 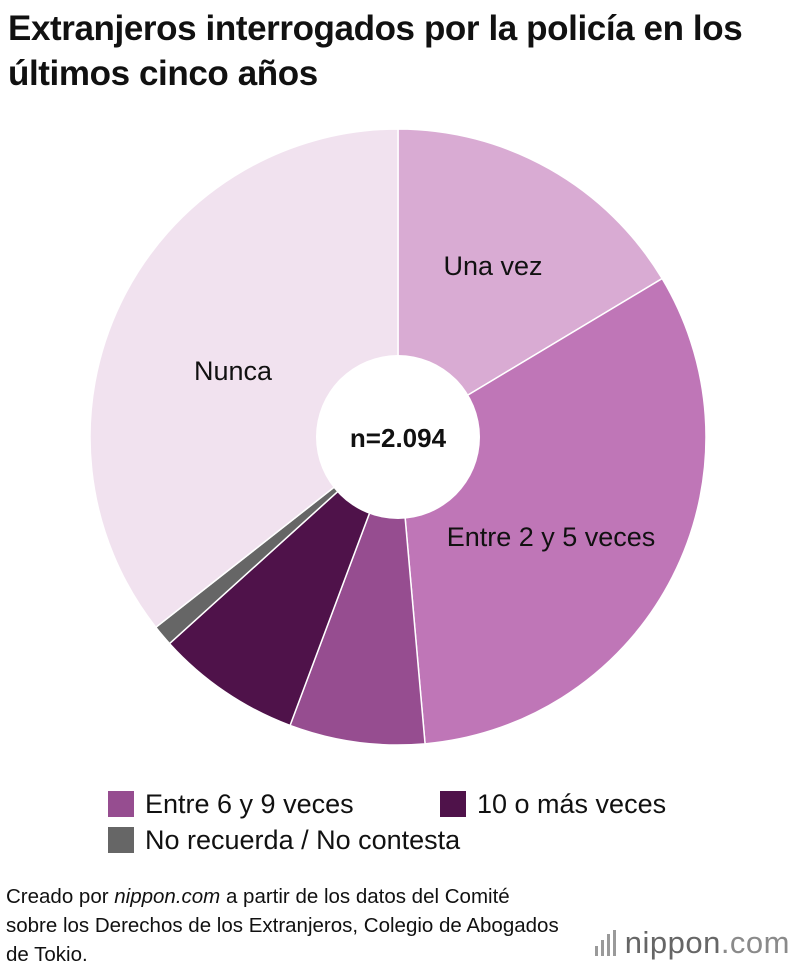 I want to click on nippon-logo: nippon .com, so click(x=692, y=943).